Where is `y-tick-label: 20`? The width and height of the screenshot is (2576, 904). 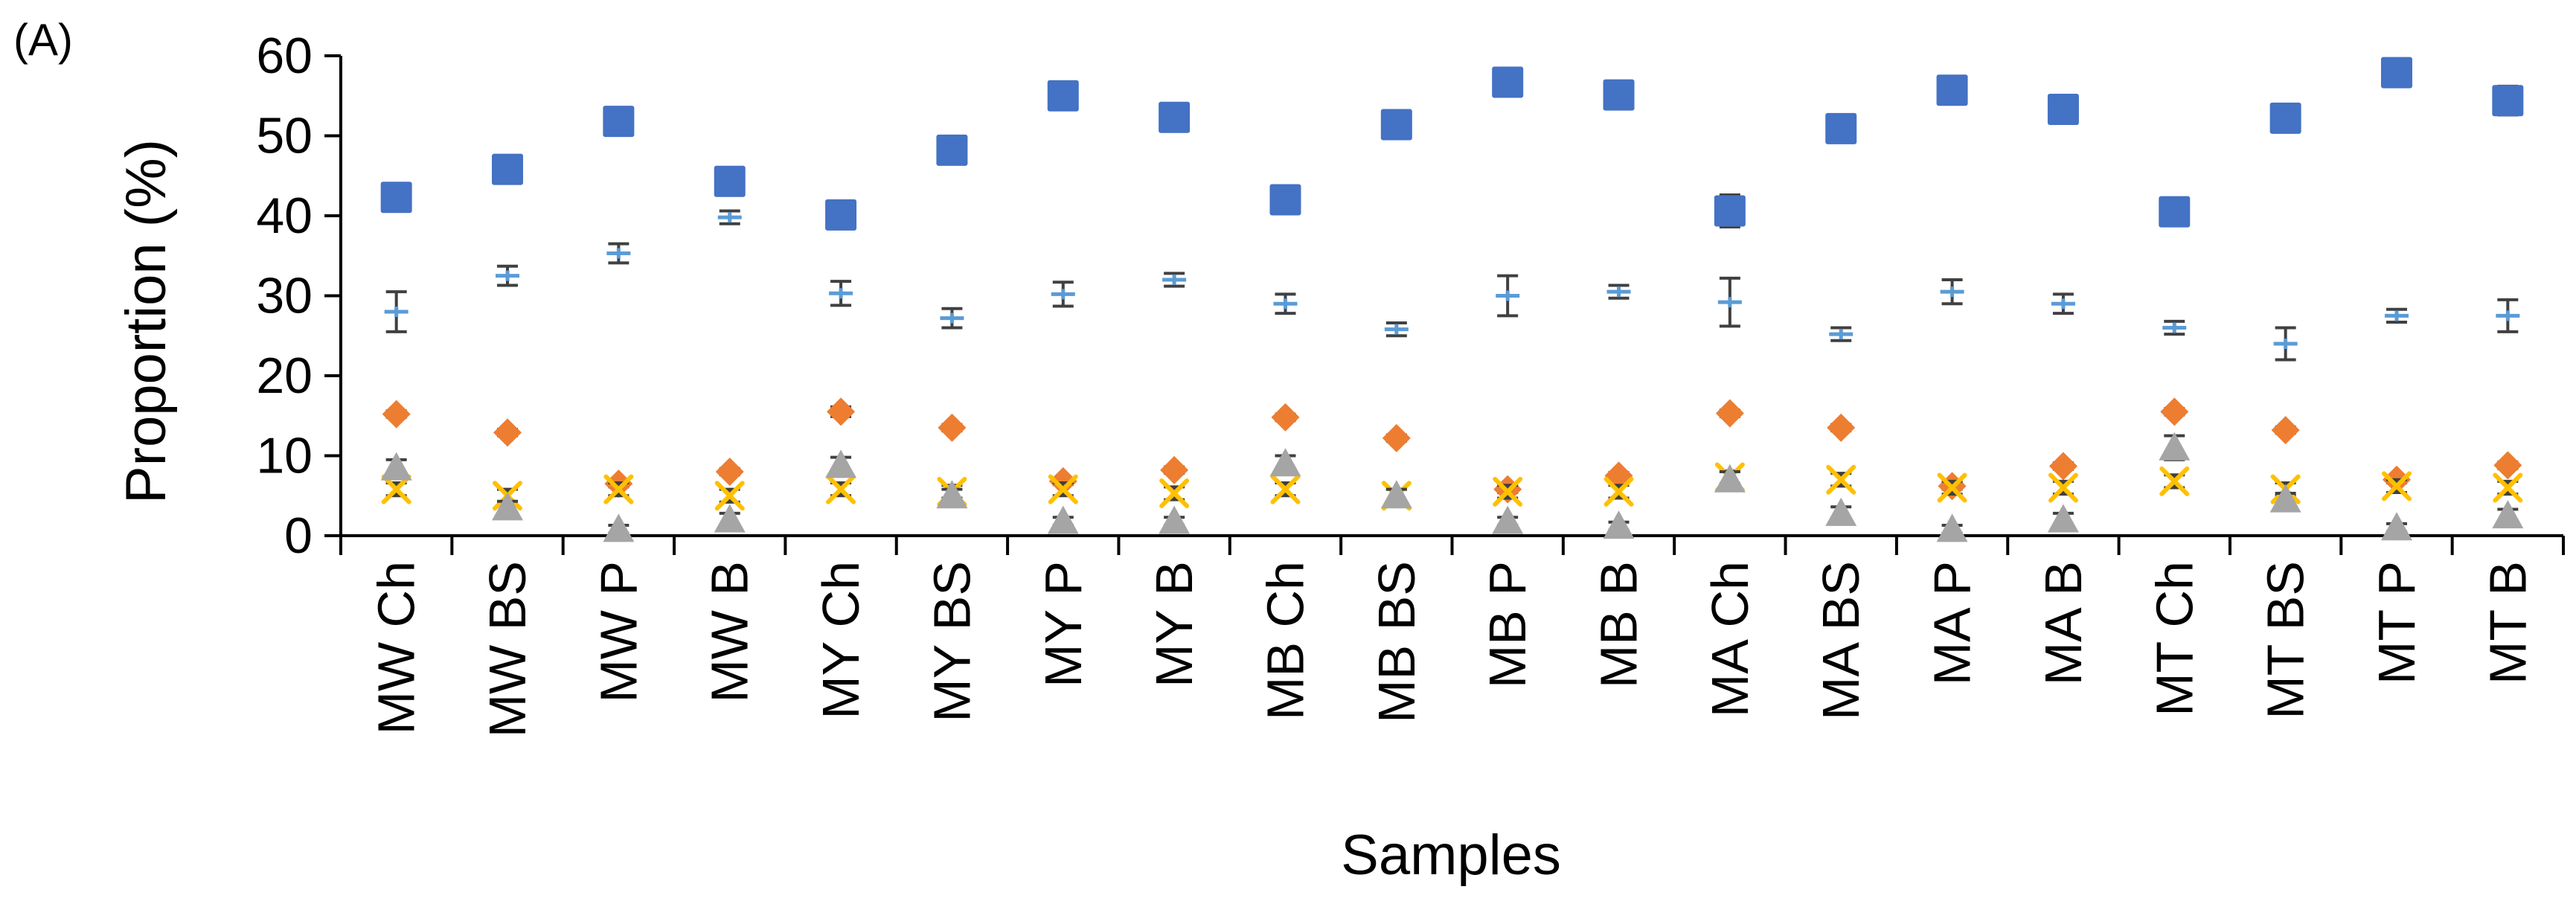 y-tick-label: 20 is located at coordinates (284, 375).